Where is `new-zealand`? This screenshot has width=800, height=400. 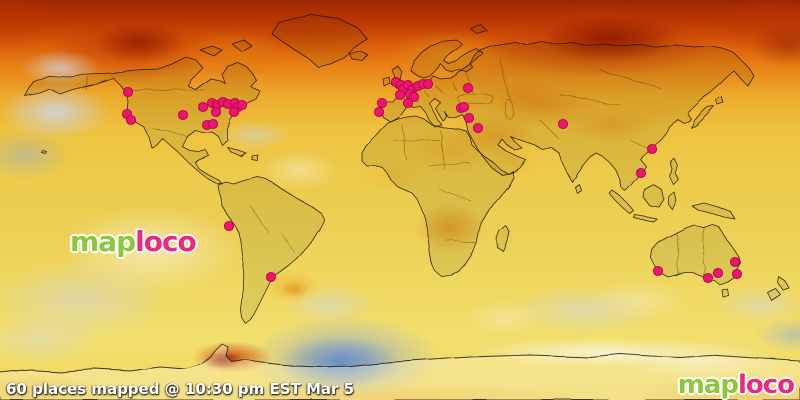 new-zealand is located at coordinates (778, 289).